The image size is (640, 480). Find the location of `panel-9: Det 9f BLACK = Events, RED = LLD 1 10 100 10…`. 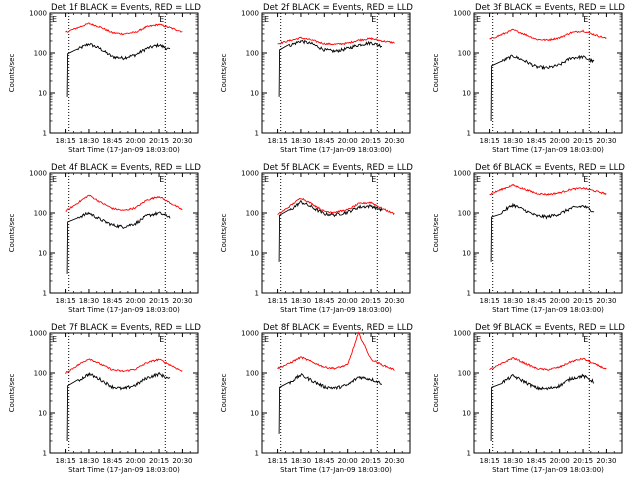

panel-9: Det 9f BLACK = Events, RED = LLD 1 10 100 10… is located at coordinates (528, 398).